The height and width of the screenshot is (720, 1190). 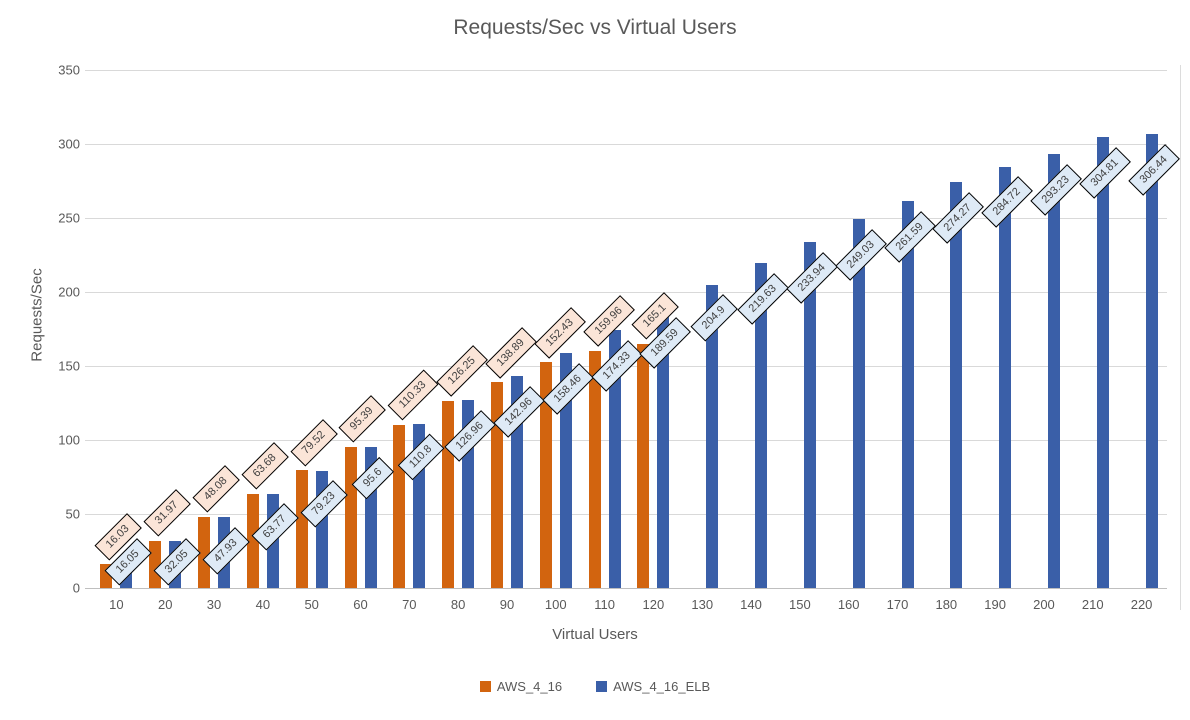 I want to click on x-tick-label-180: 180, so click(x=946, y=604).